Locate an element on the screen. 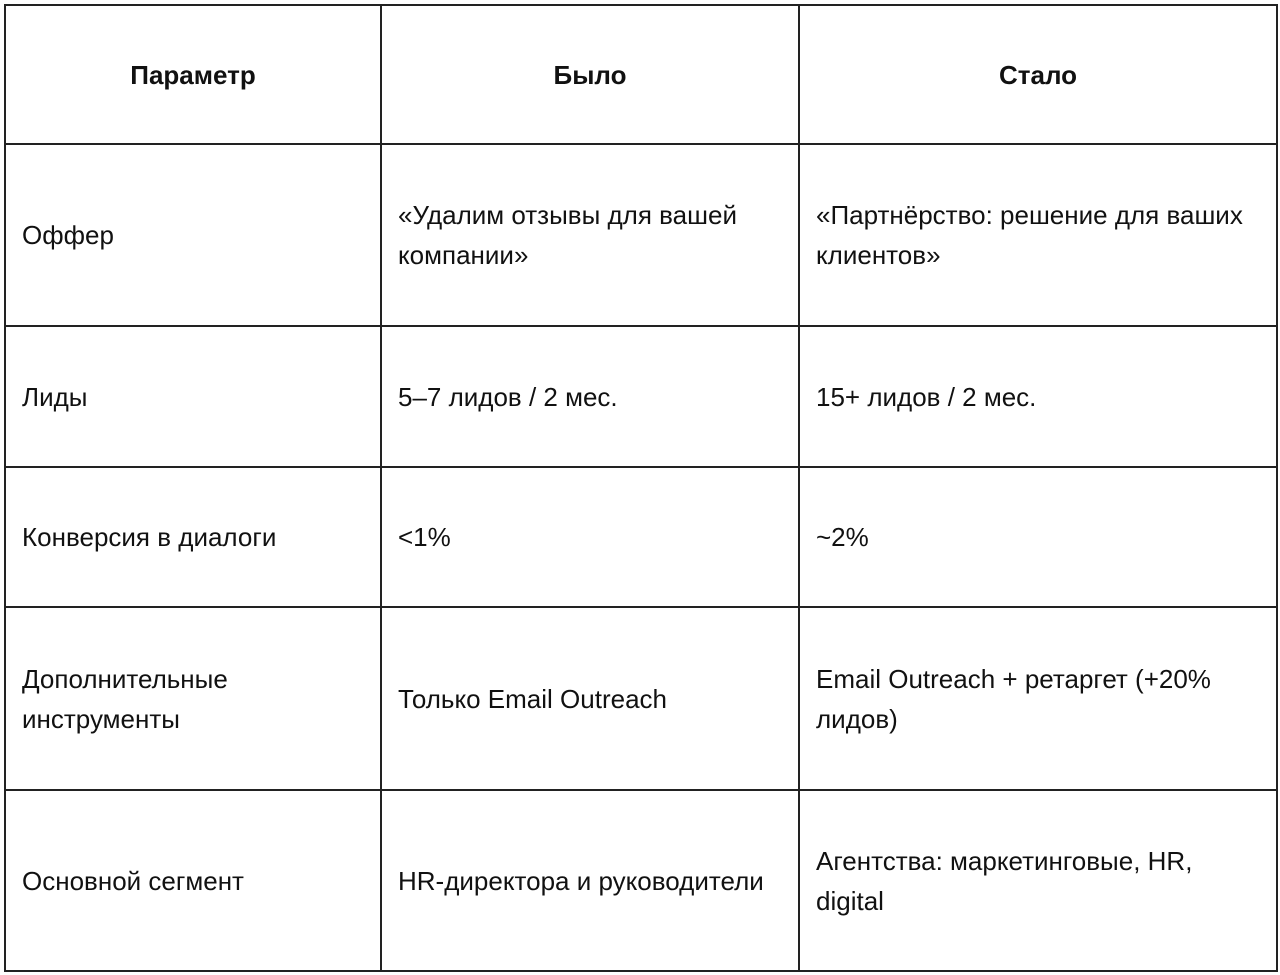 The width and height of the screenshot is (1280, 975). table-row: Конверсия в диалоги <1% ~2% is located at coordinates (641, 537).